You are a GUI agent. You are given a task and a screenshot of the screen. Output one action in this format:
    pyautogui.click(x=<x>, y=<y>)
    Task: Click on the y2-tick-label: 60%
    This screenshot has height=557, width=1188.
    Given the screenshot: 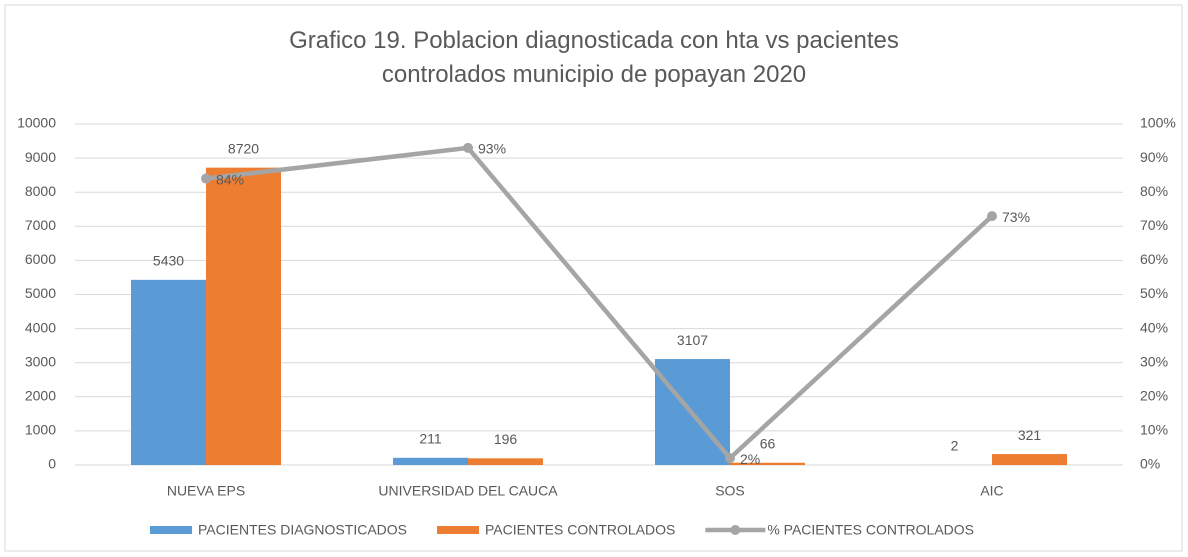 What is the action you would take?
    pyautogui.click(x=1154, y=259)
    